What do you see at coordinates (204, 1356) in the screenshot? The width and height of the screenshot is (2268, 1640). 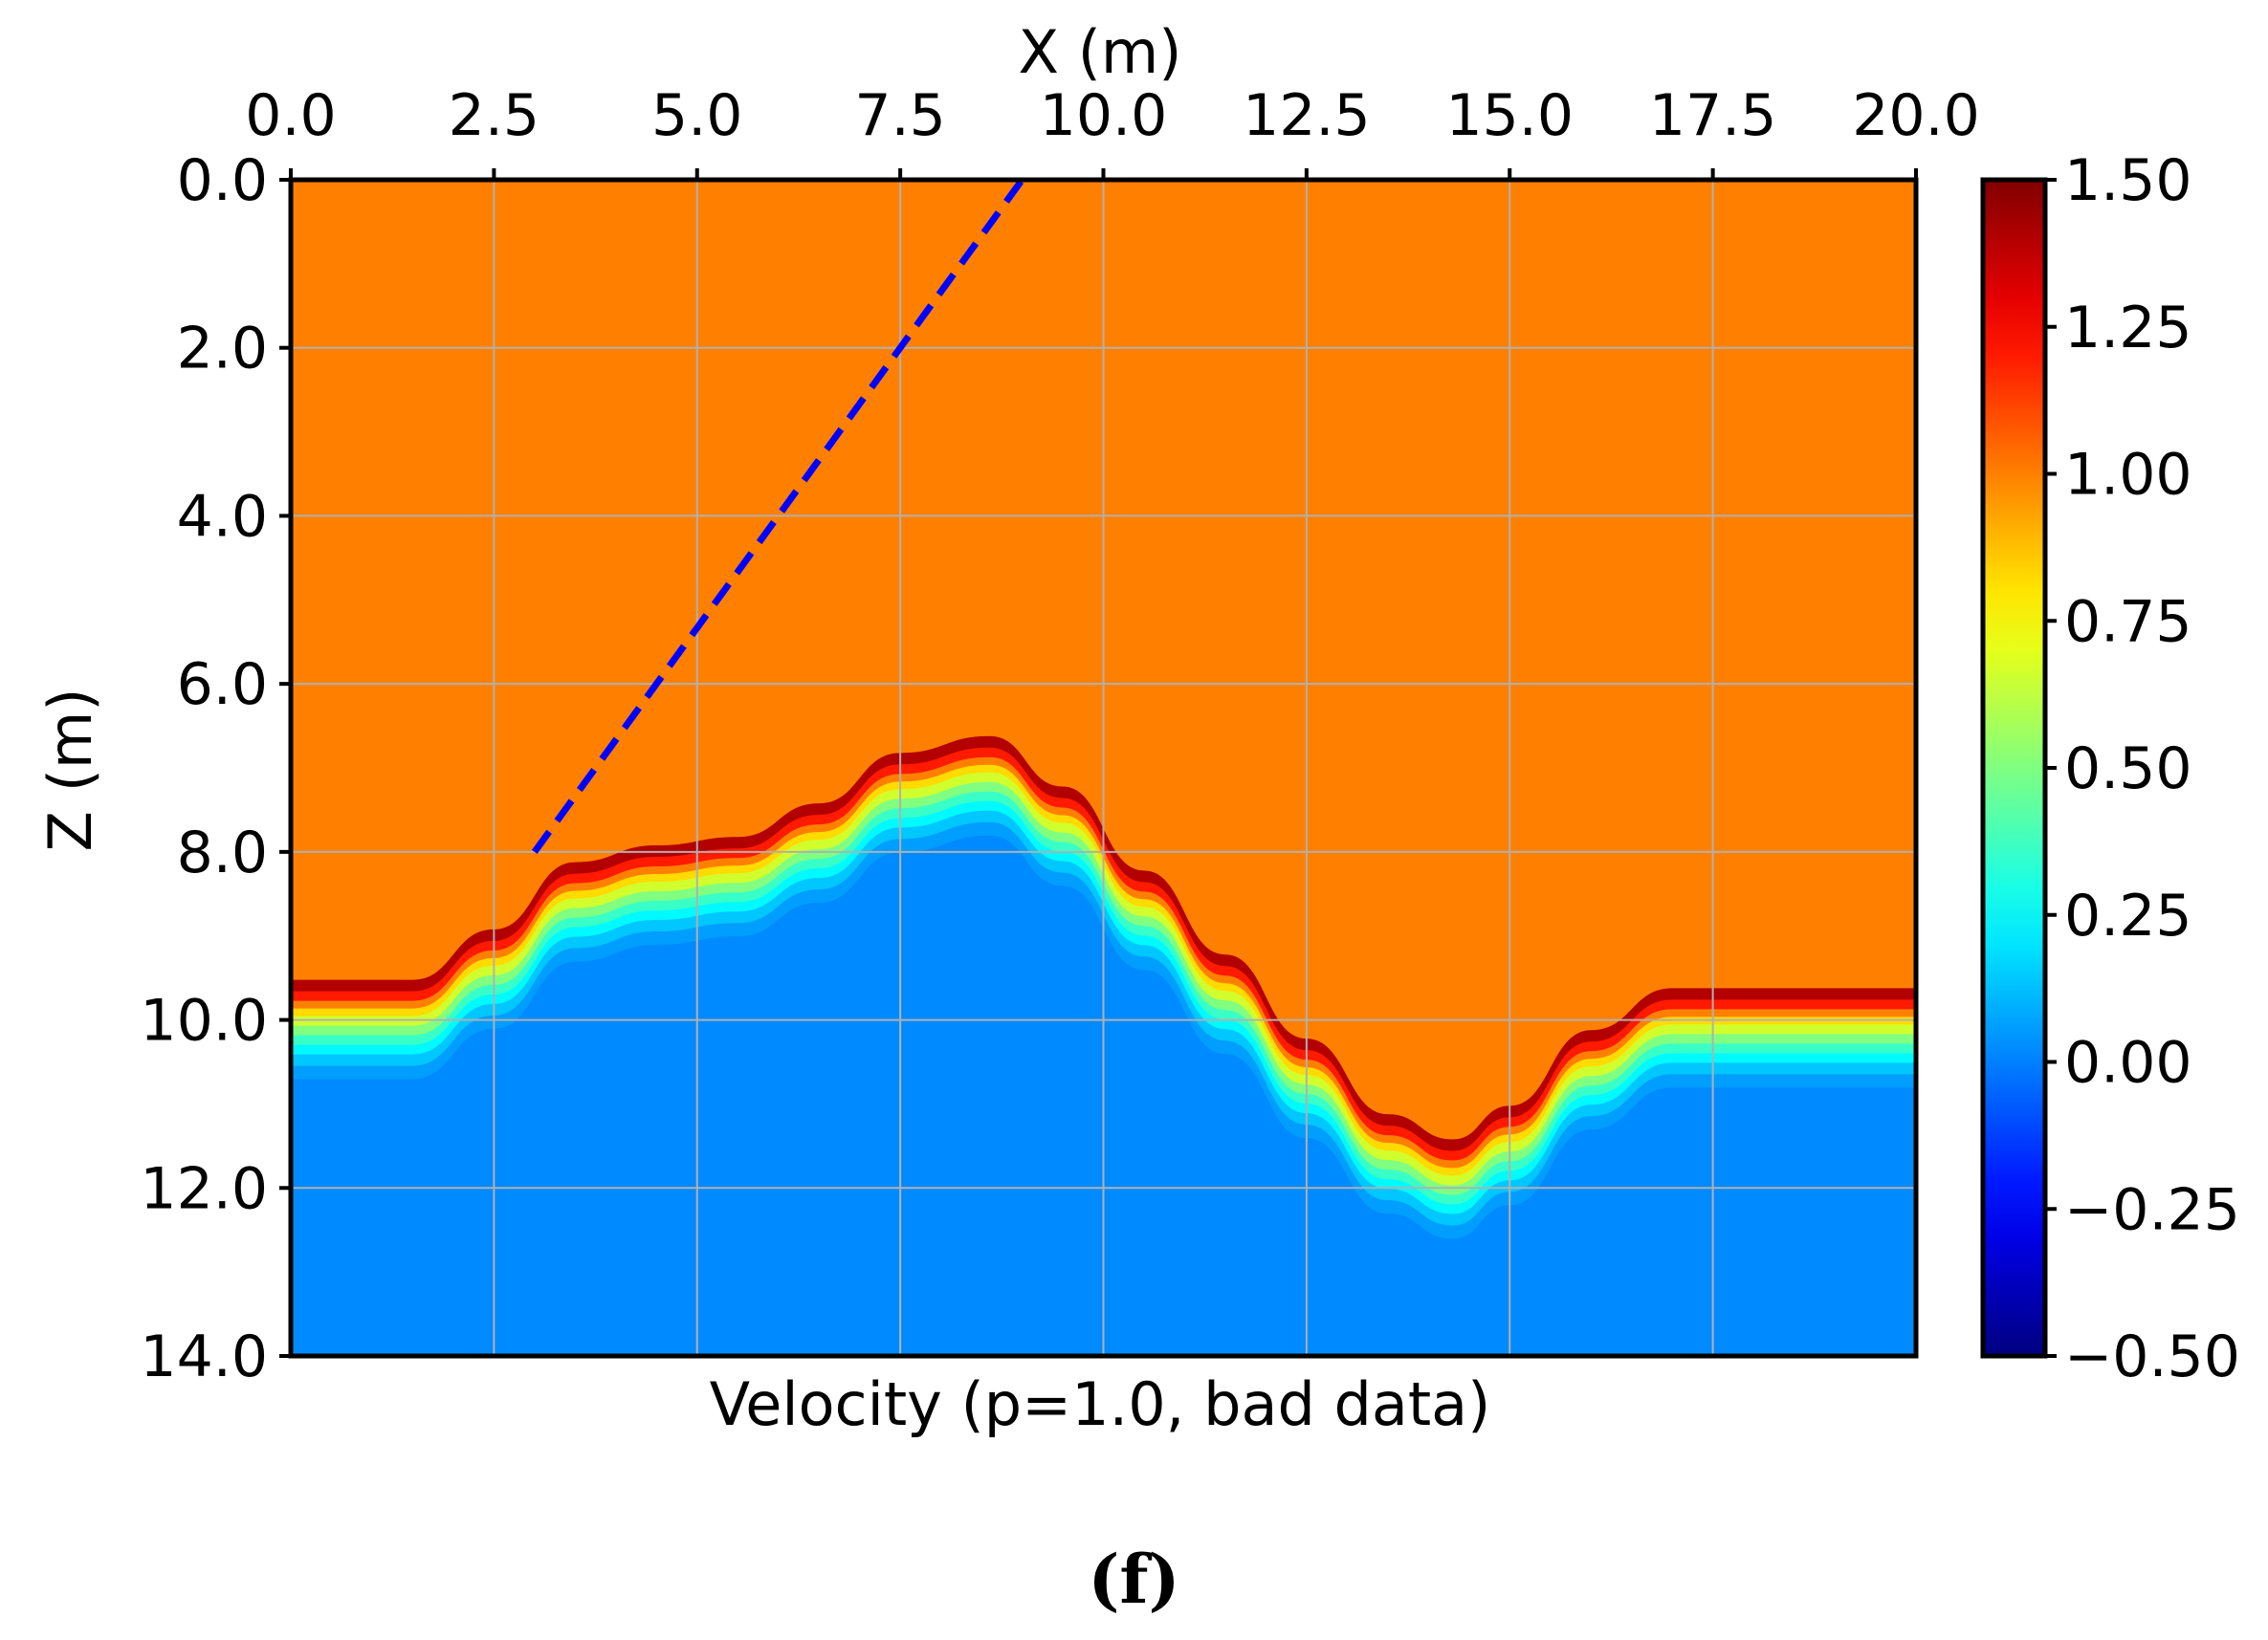 I see `y-tick-label: 14.0` at bounding box center [204, 1356].